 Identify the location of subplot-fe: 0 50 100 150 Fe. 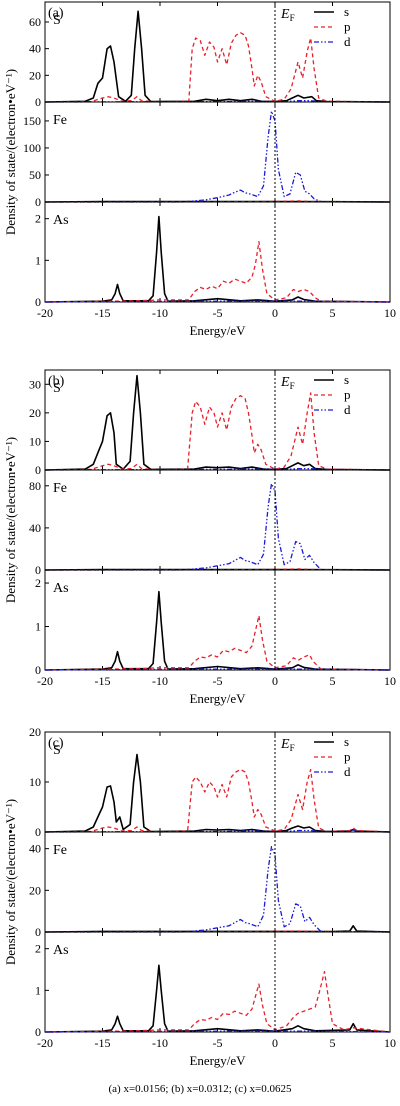
(207, 155).